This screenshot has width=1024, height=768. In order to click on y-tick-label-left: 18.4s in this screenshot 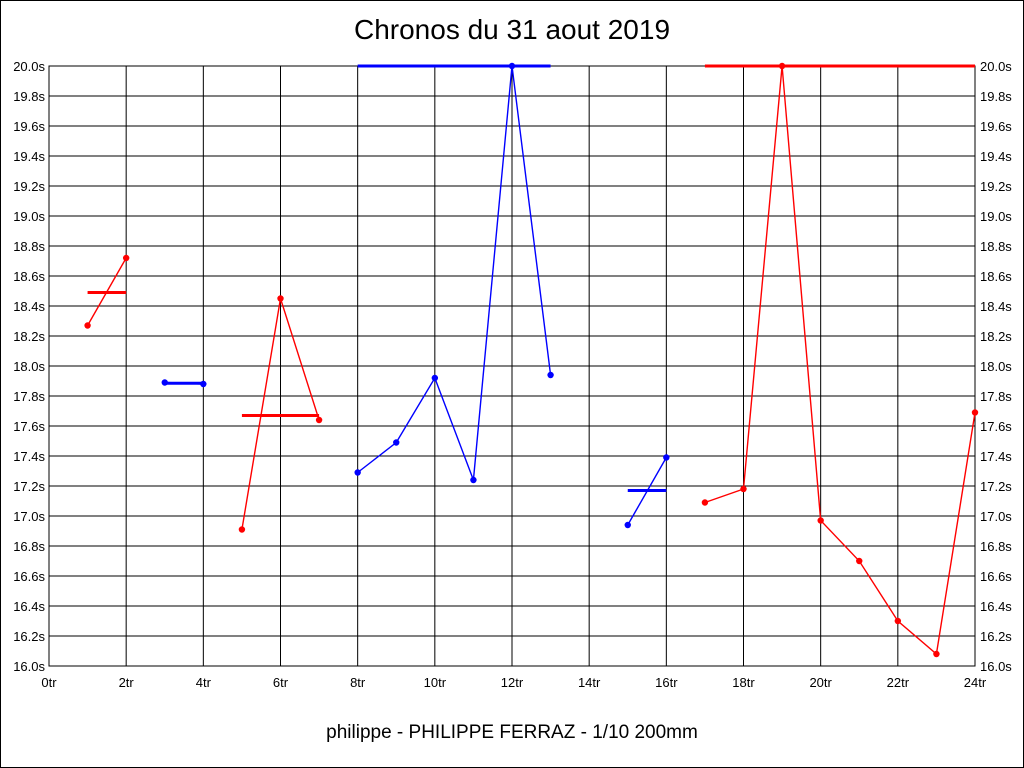, I will do `click(29, 306)`.